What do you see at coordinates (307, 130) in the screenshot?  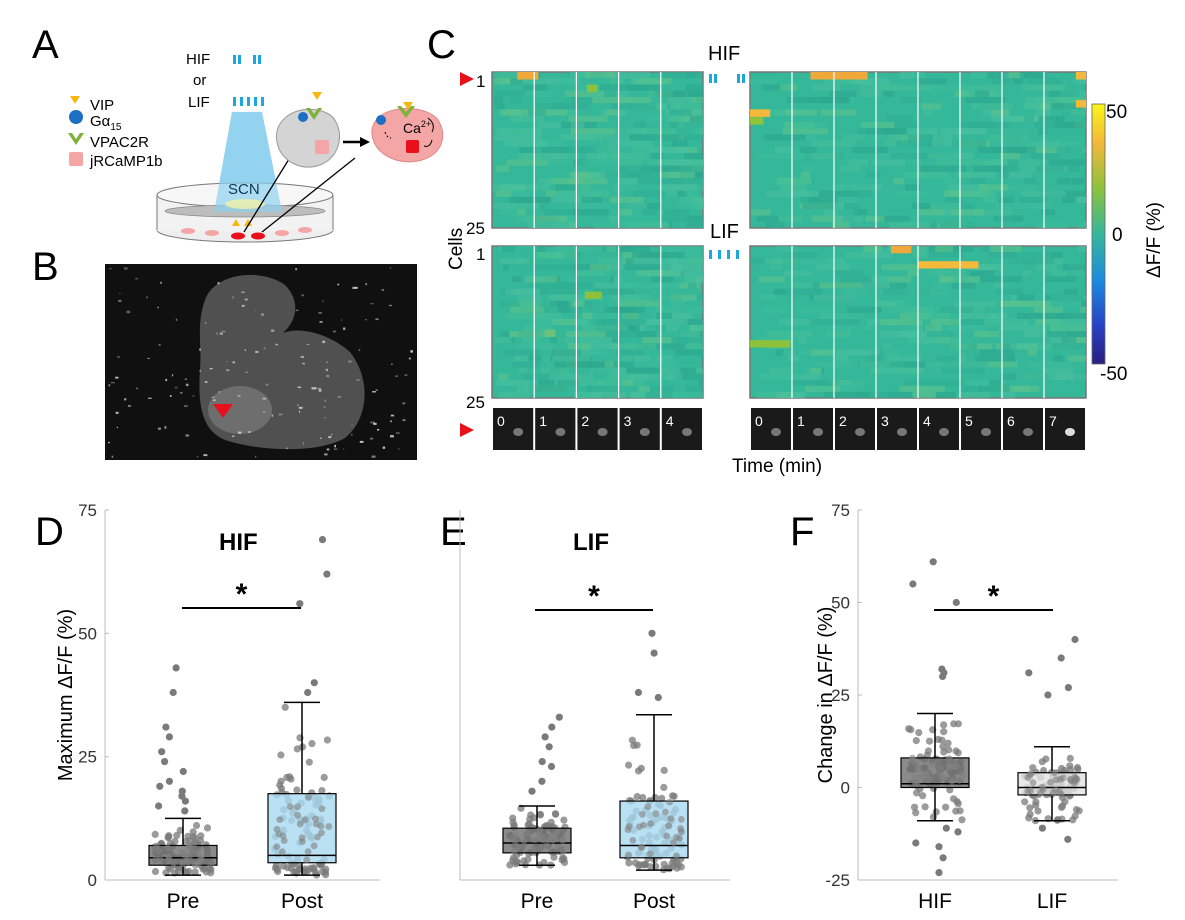 I see `resting-cell` at bounding box center [307, 130].